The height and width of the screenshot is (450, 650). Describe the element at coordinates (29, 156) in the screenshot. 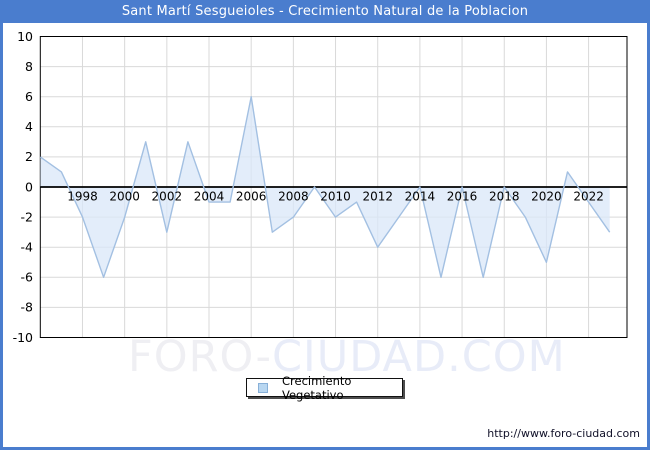

I see `y-axis-tick-label: 2` at that location.